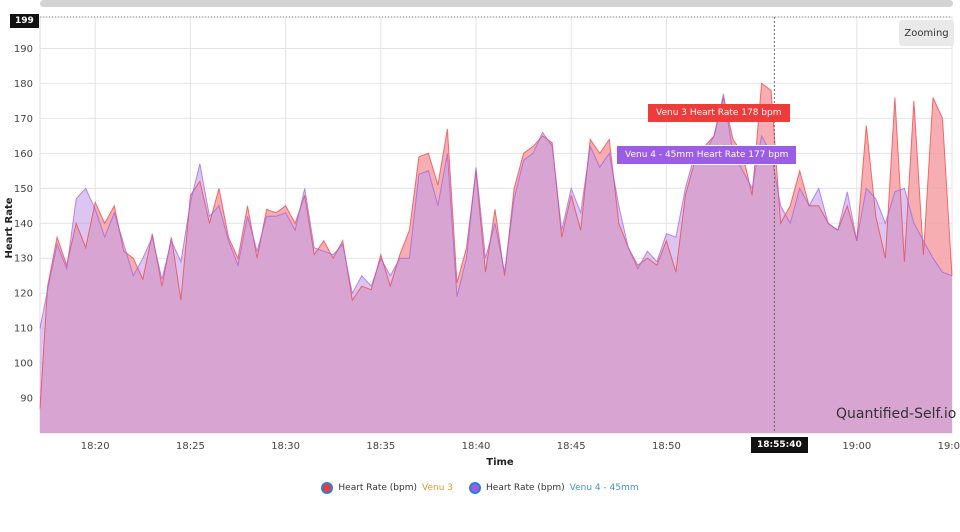 Image resolution: width=960 pixels, height=532 pixels. What do you see at coordinates (779, 445) in the screenshot?
I see `x-cursor-label: 18:55:40` at bounding box center [779, 445].